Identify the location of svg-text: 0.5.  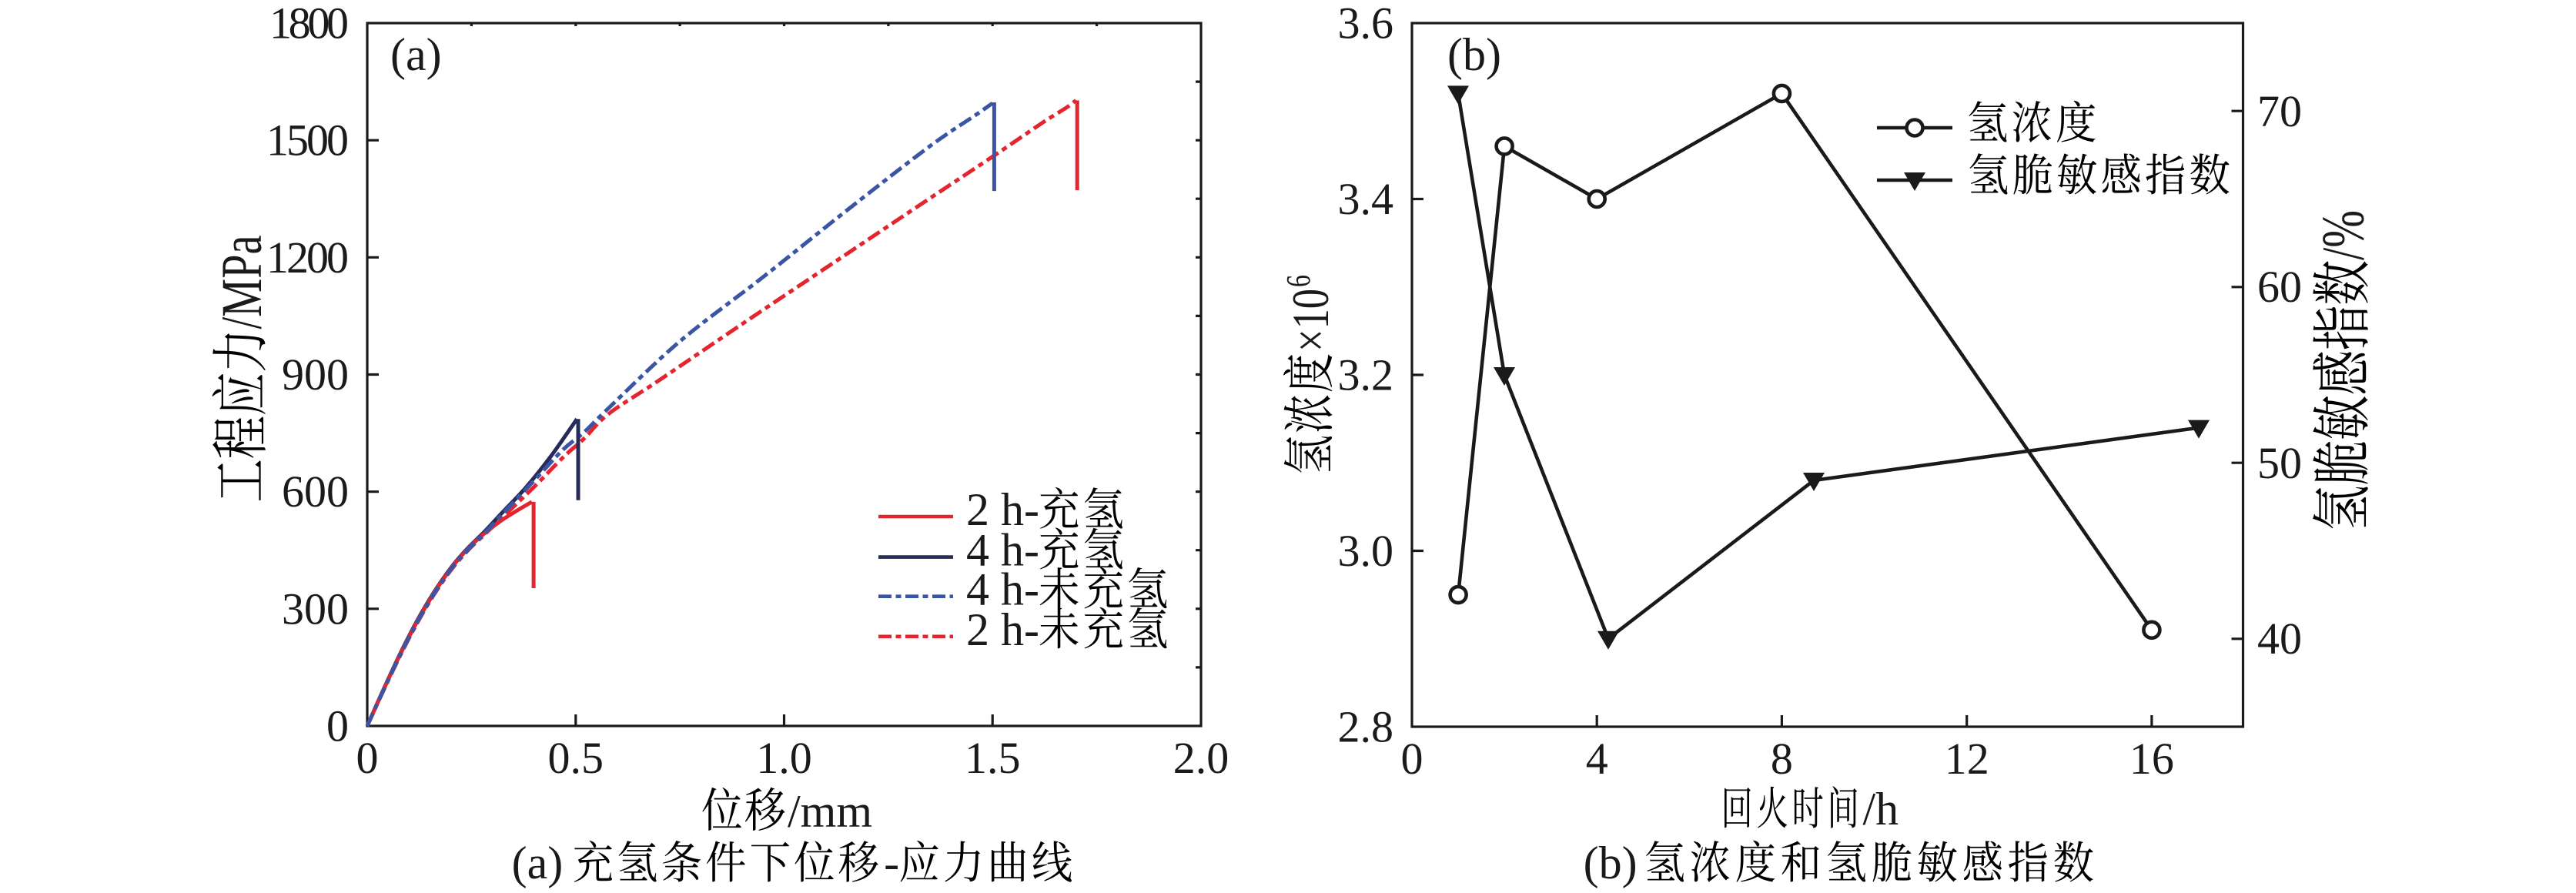
(576, 758).